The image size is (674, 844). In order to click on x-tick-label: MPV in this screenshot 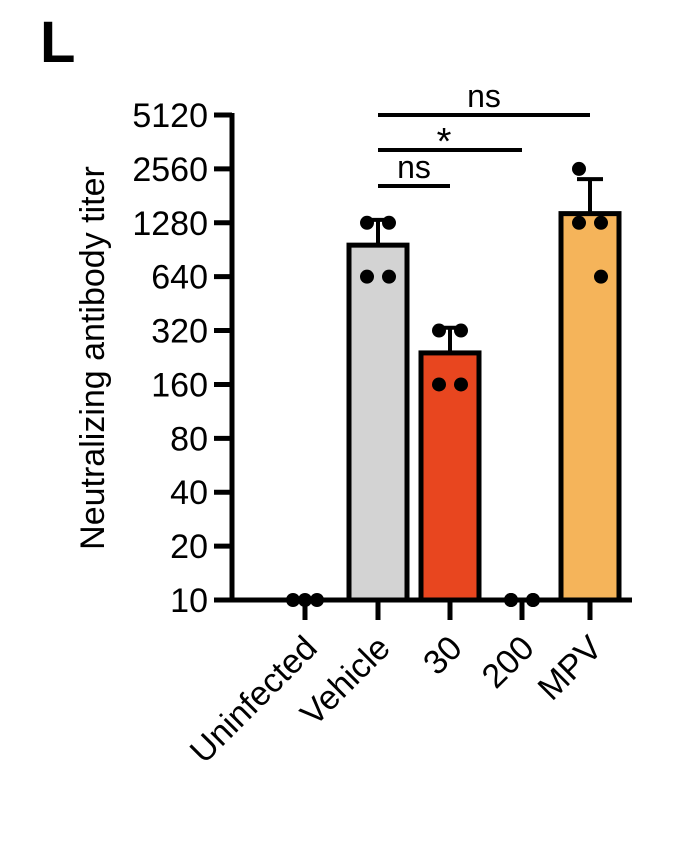, I will do `click(570, 668)`.